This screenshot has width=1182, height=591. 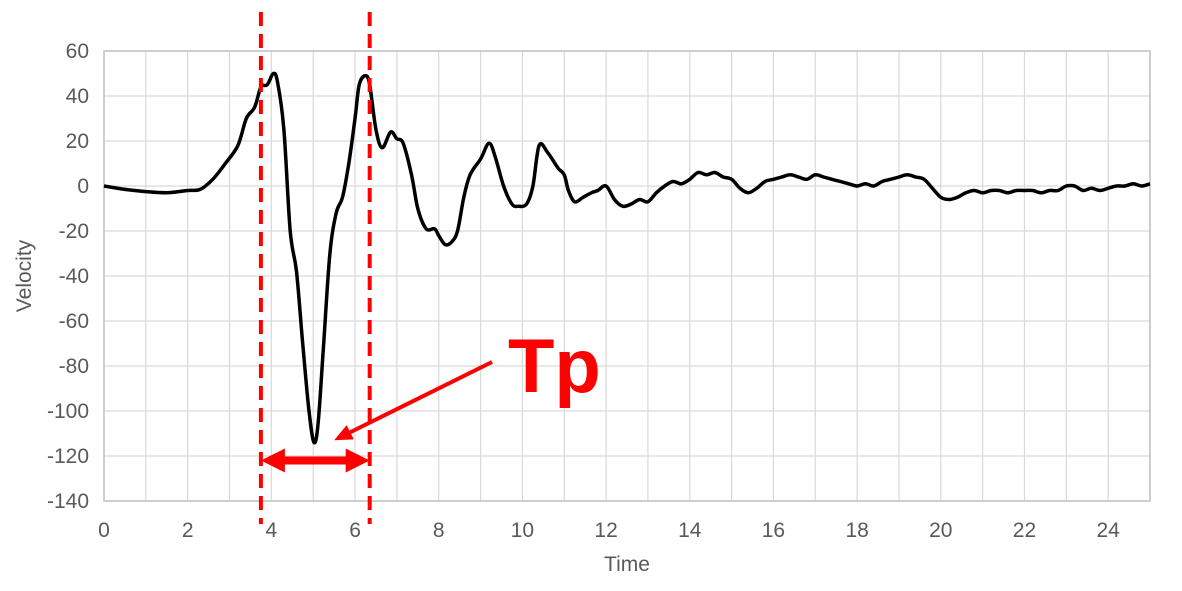 I want to click on y-tick-label: 40, so click(x=77, y=96).